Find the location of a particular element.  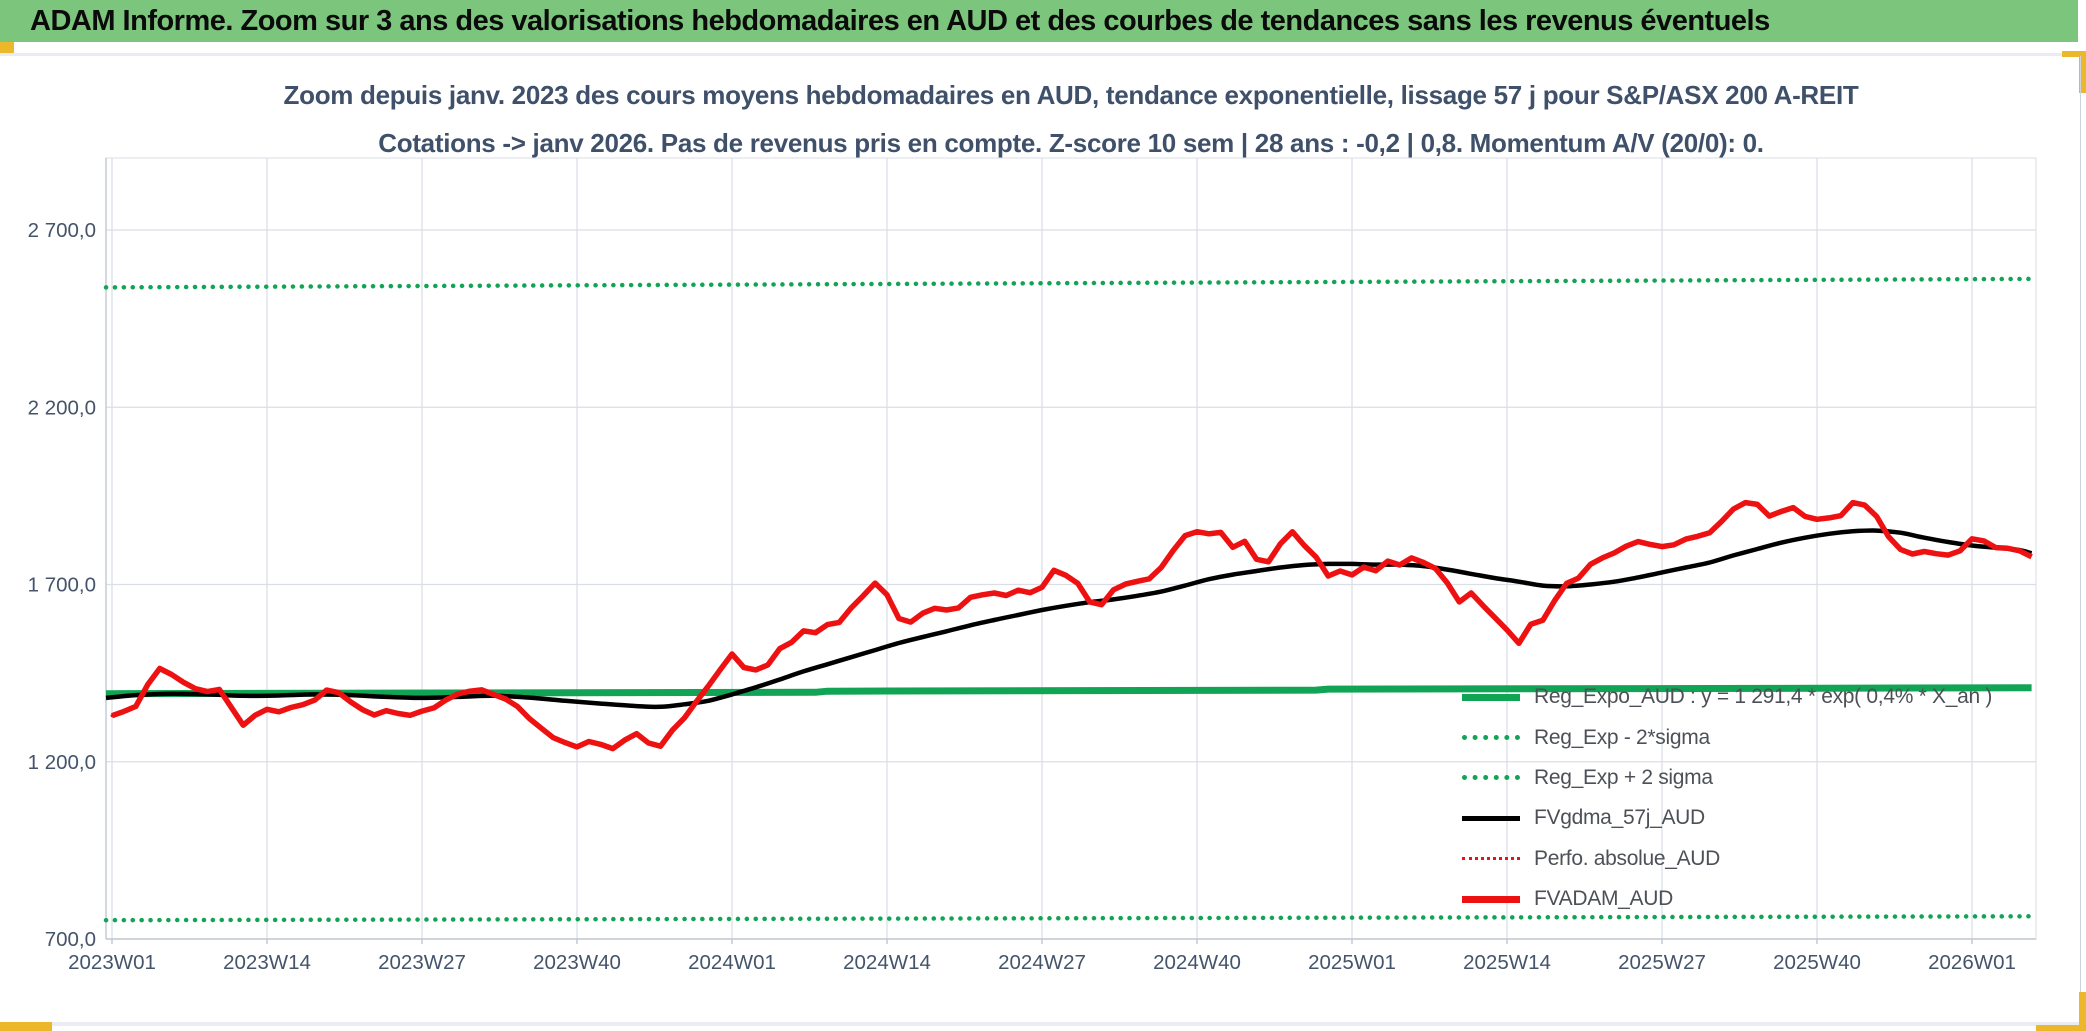

yellow-corner-bottom-left is located at coordinates (26, 1026).